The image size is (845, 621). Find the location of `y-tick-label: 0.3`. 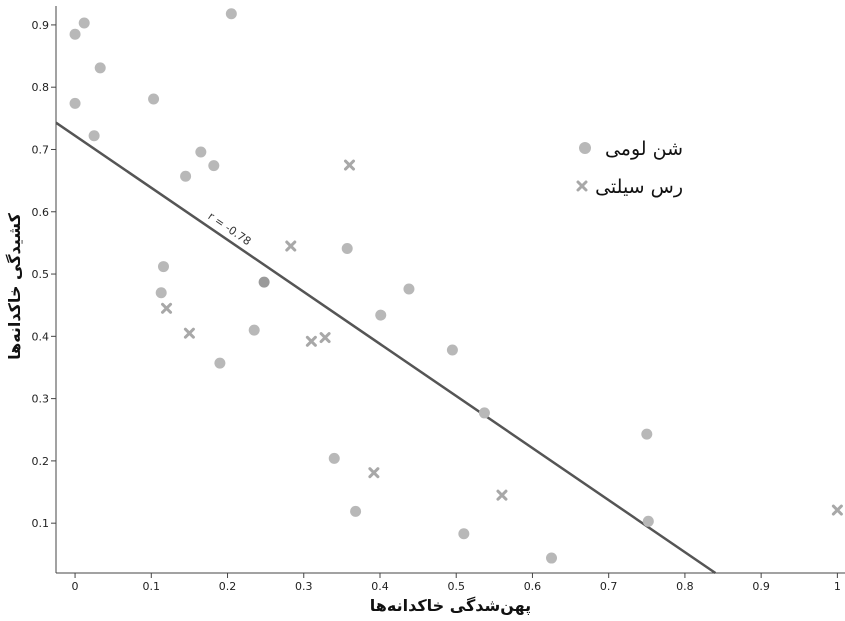

y-tick-label: 0.3 is located at coordinates (41, 399).